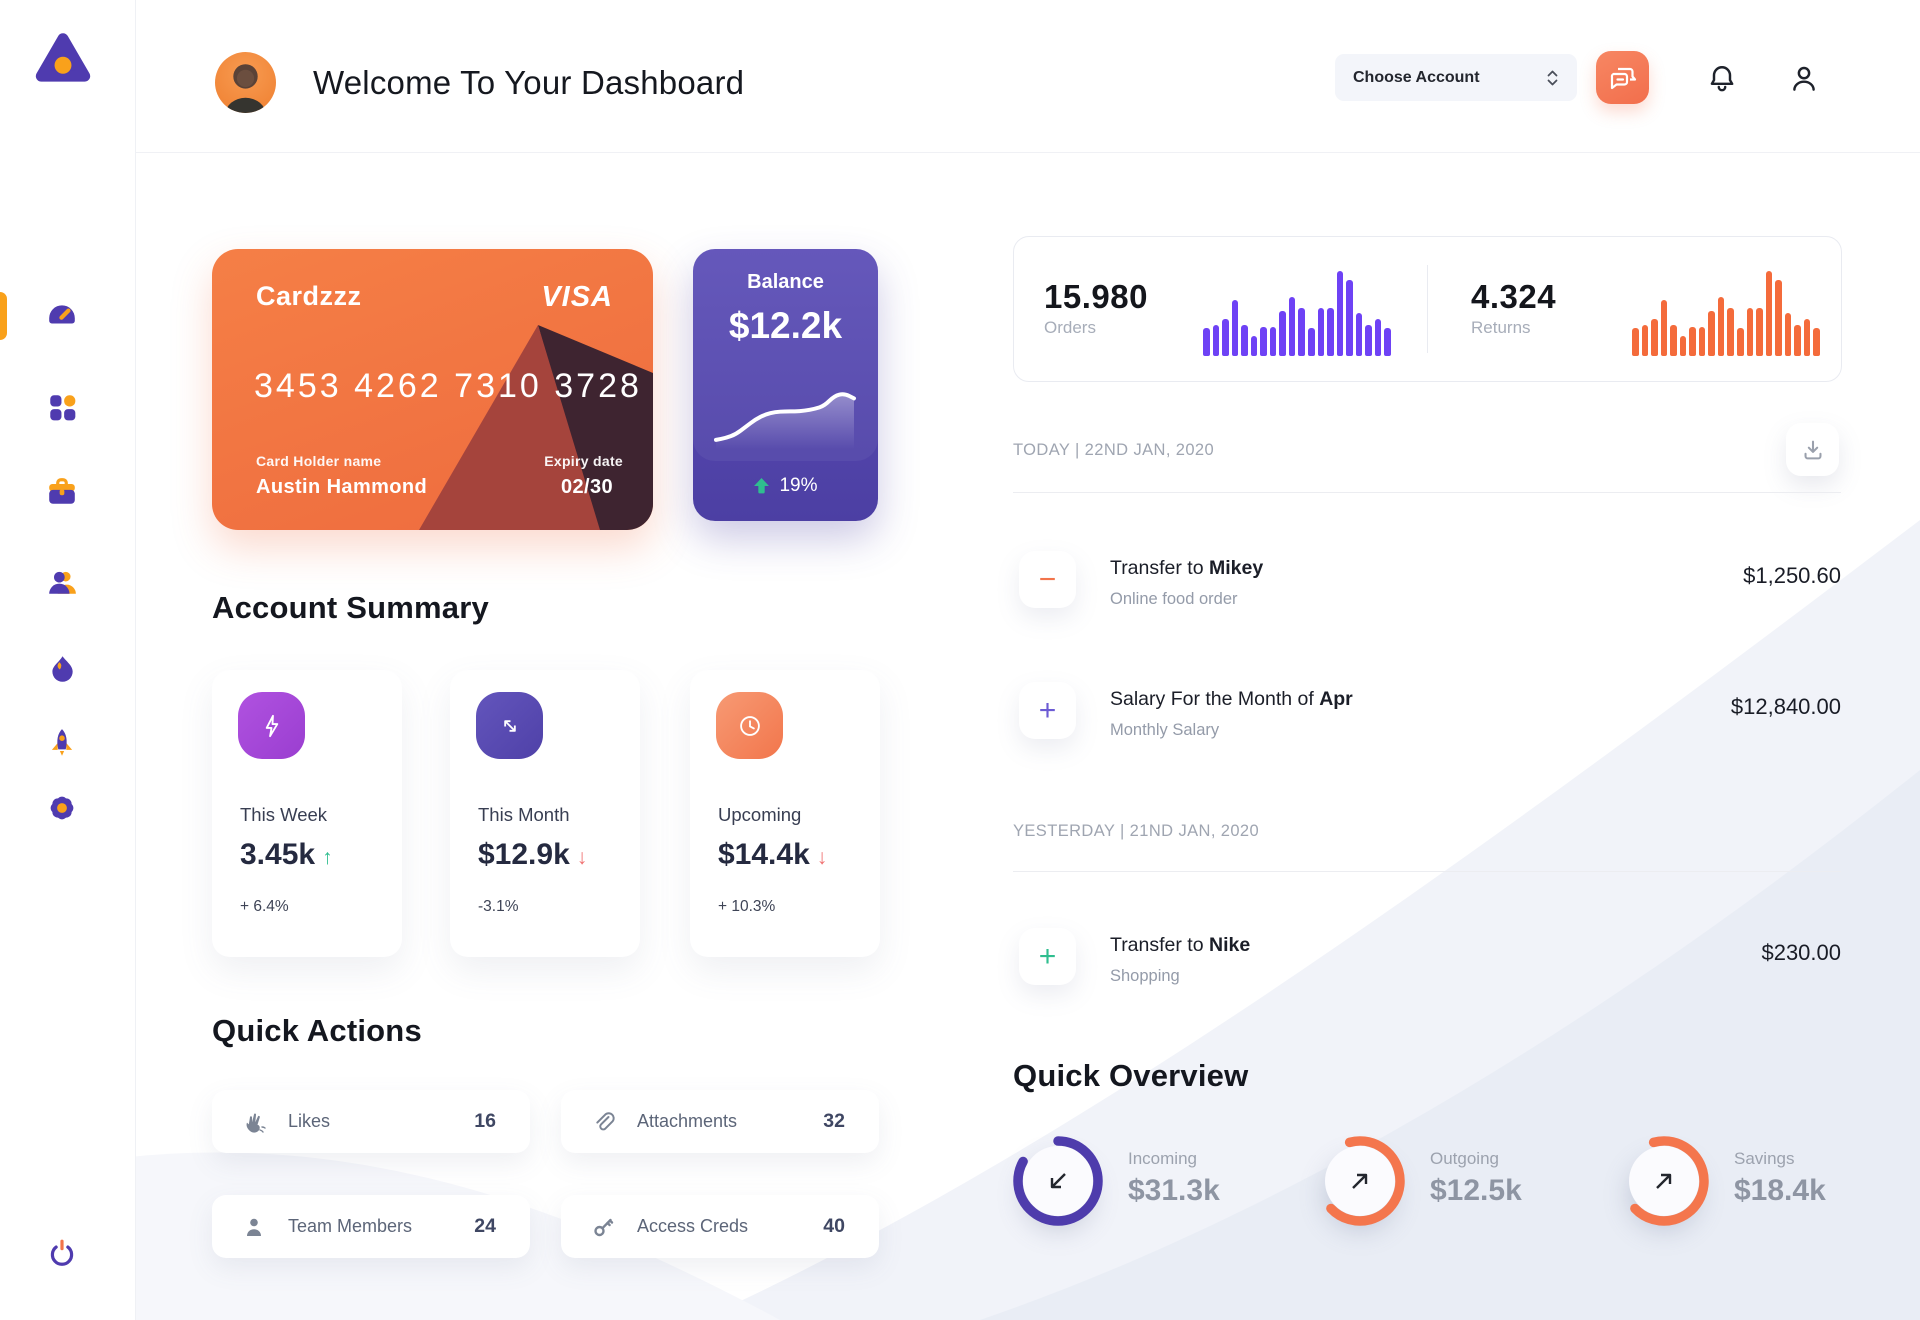  I want to click on chat-button, so click(1622, 77).